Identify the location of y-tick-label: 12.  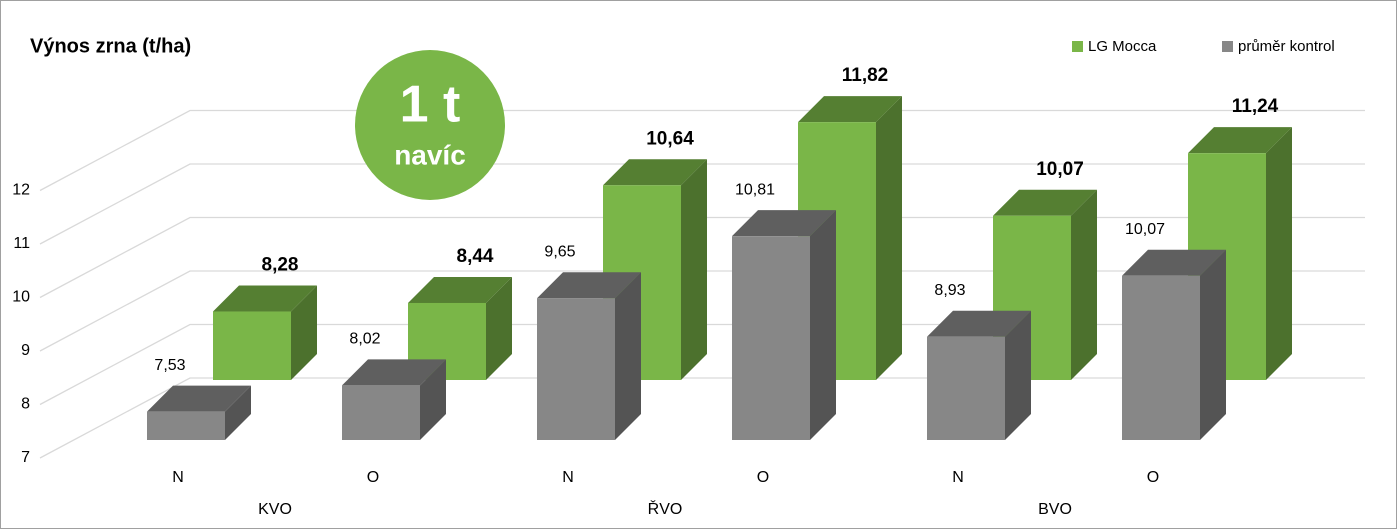
(21, 190).